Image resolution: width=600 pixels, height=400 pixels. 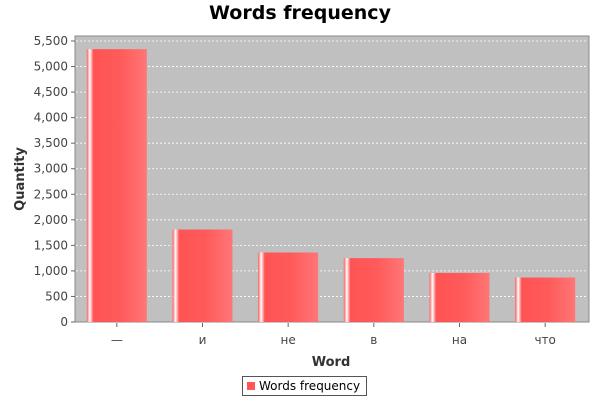 What do you see at coordinates (51, 271) in the screenshot?
I see `y-tick-label: 1,000` at bounding box center [51, 271].